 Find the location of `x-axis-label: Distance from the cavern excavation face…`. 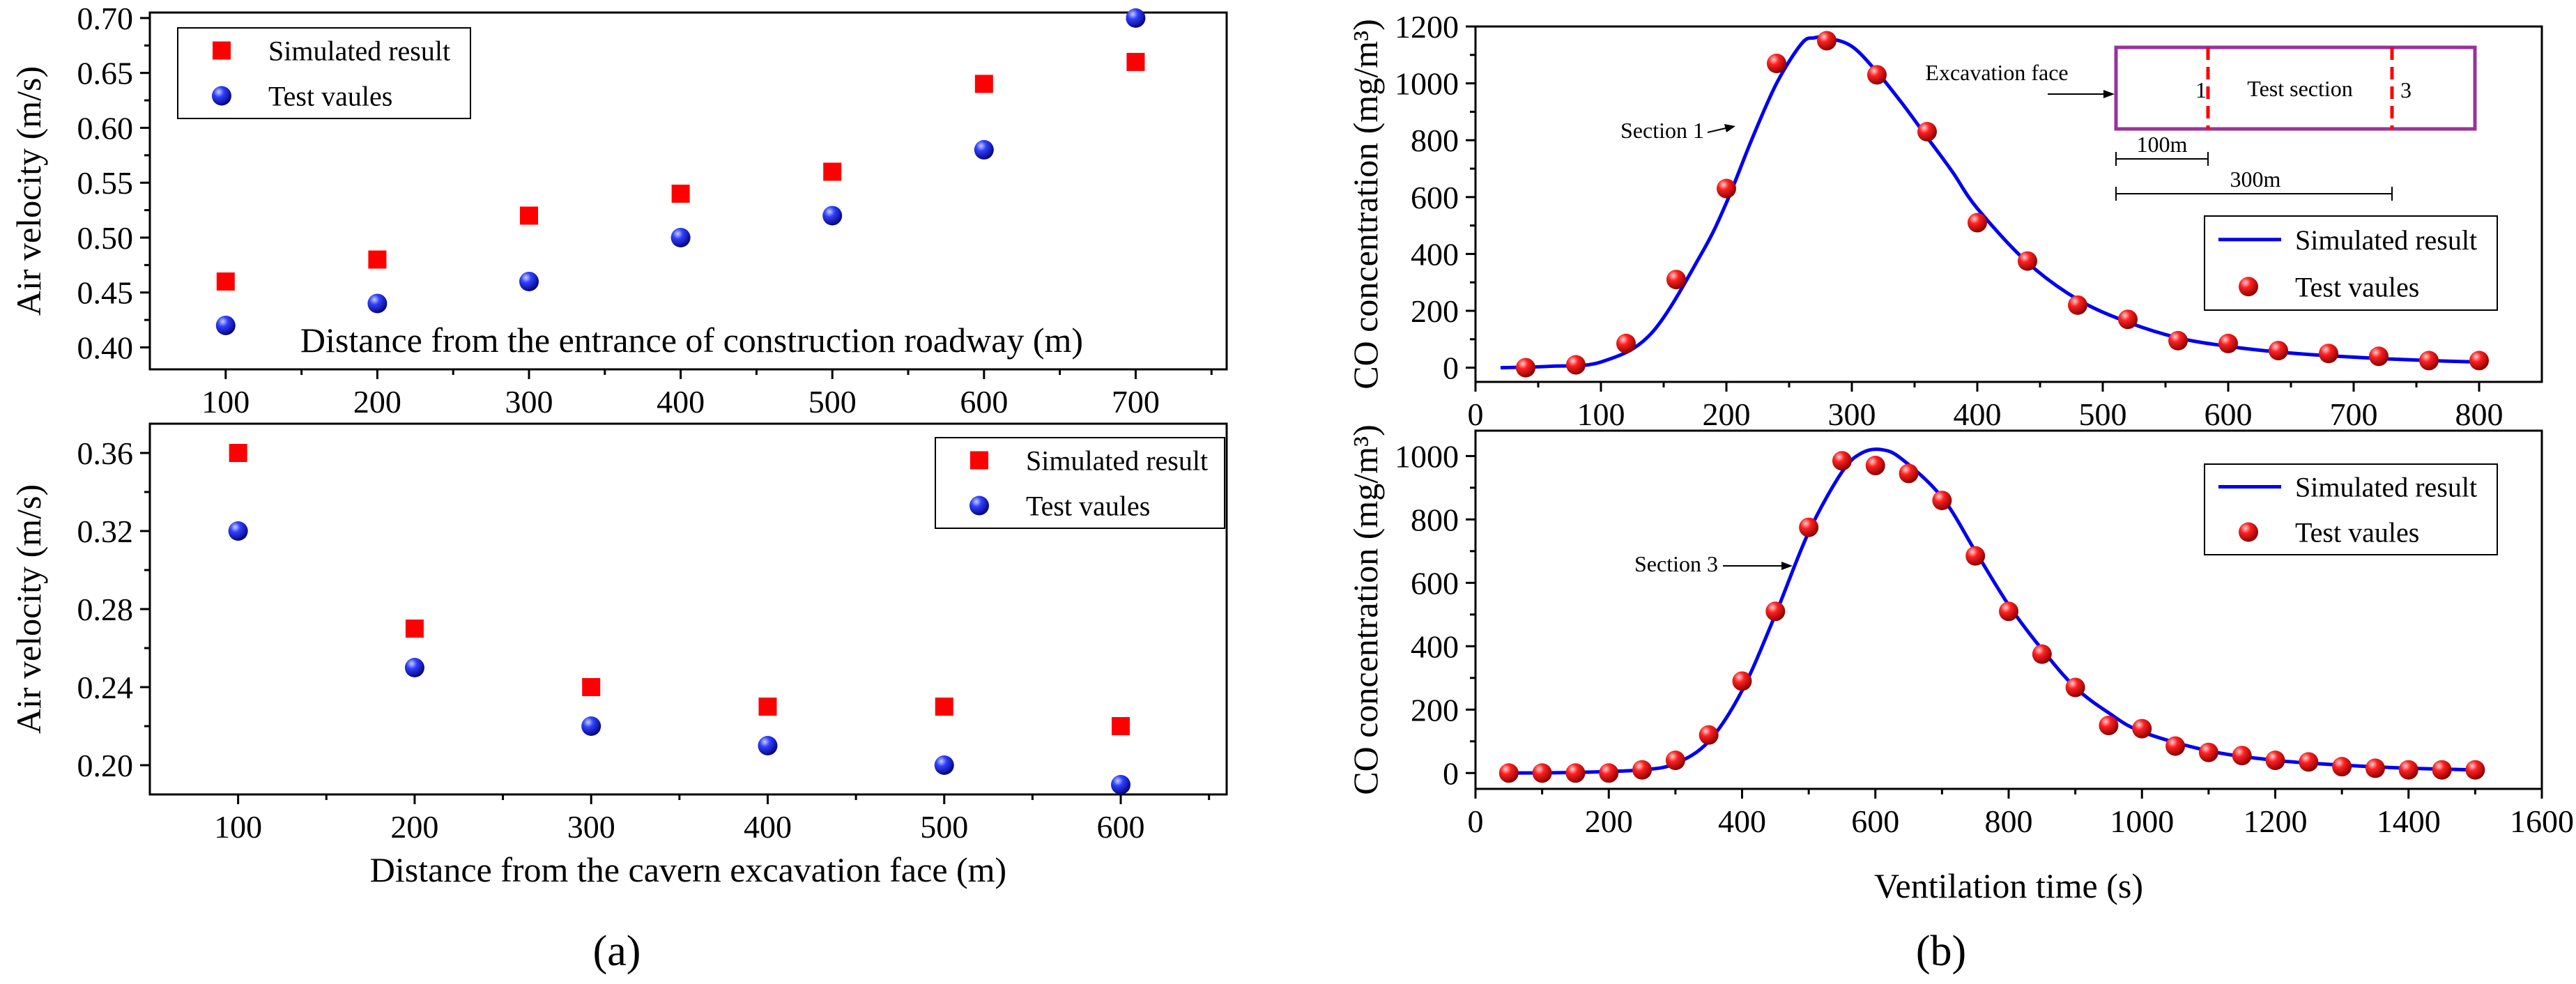

x-axis-label: Distance from the cavern excavation face… is located at coordinates (688, 869).